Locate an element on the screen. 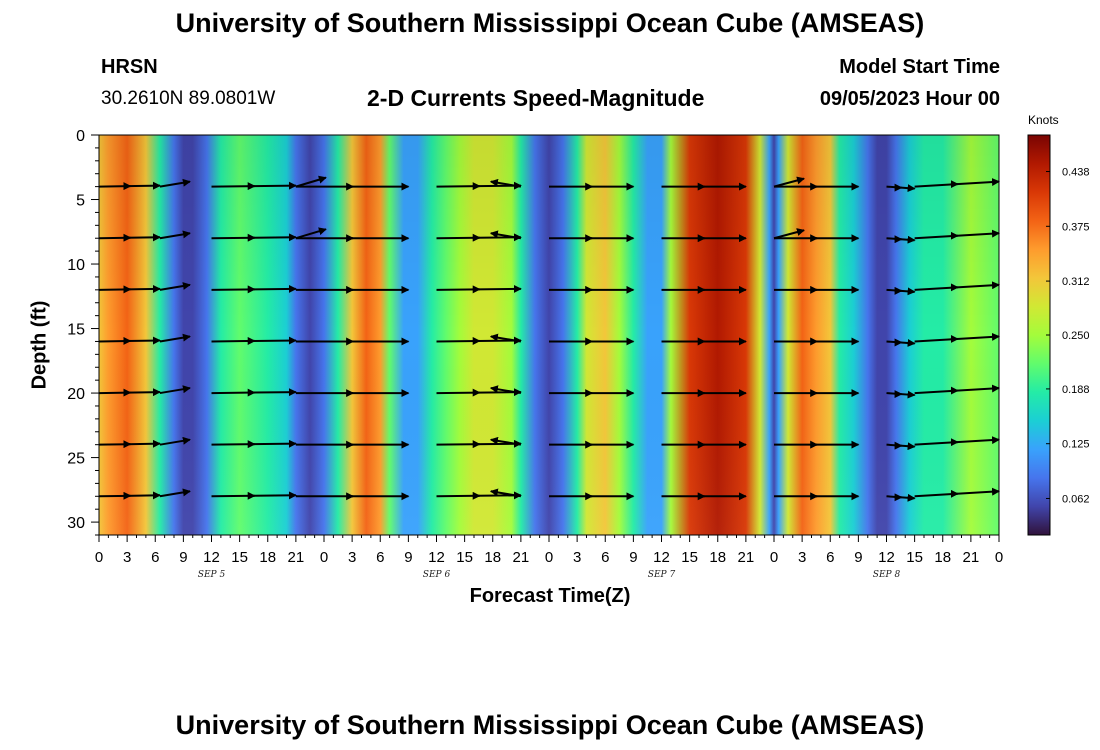 Image resolution: width=1100 pixels, height=750 pixels. date-label: SEP 8 is located at coordinates (886, 575).